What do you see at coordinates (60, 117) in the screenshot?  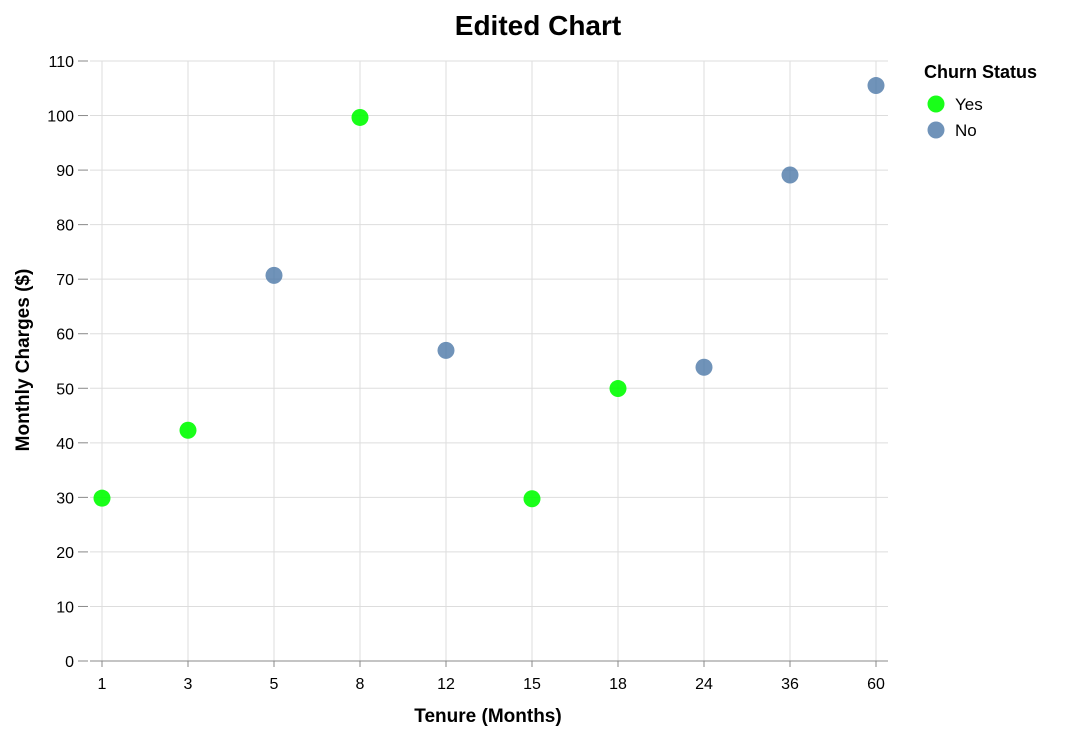 I see `y-tick-label: 100` at bounding box center [60, 117].